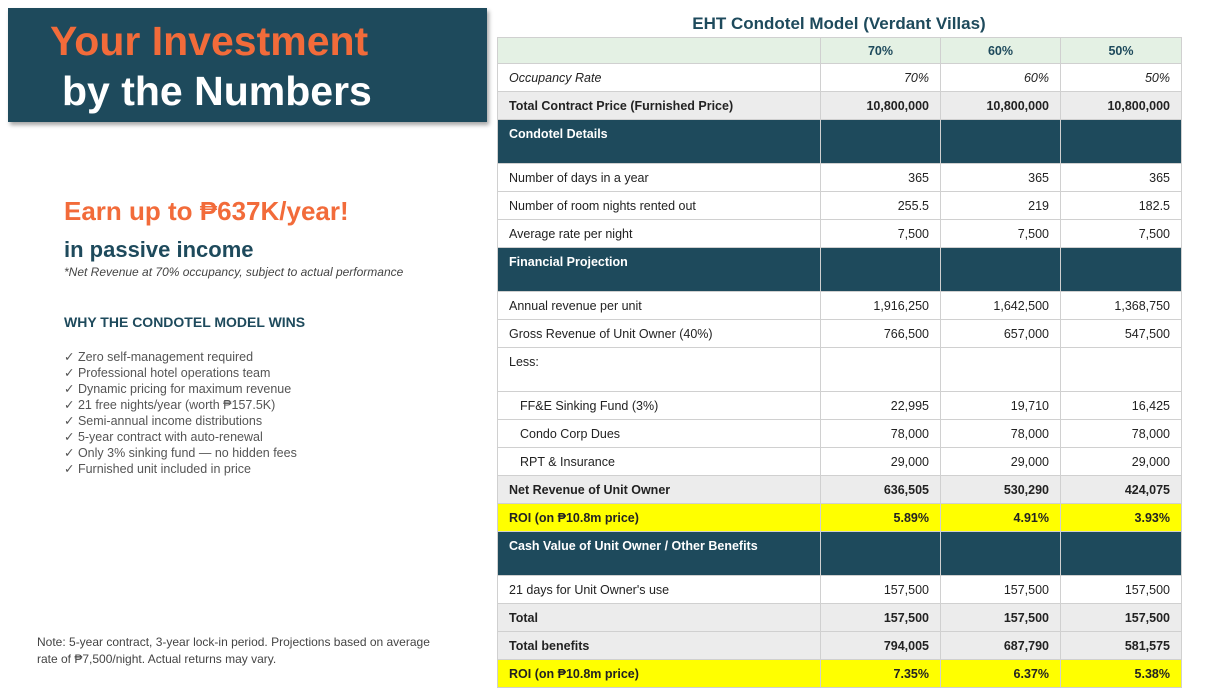  I want to click on value-cell: 255.5, so click(880, 205).